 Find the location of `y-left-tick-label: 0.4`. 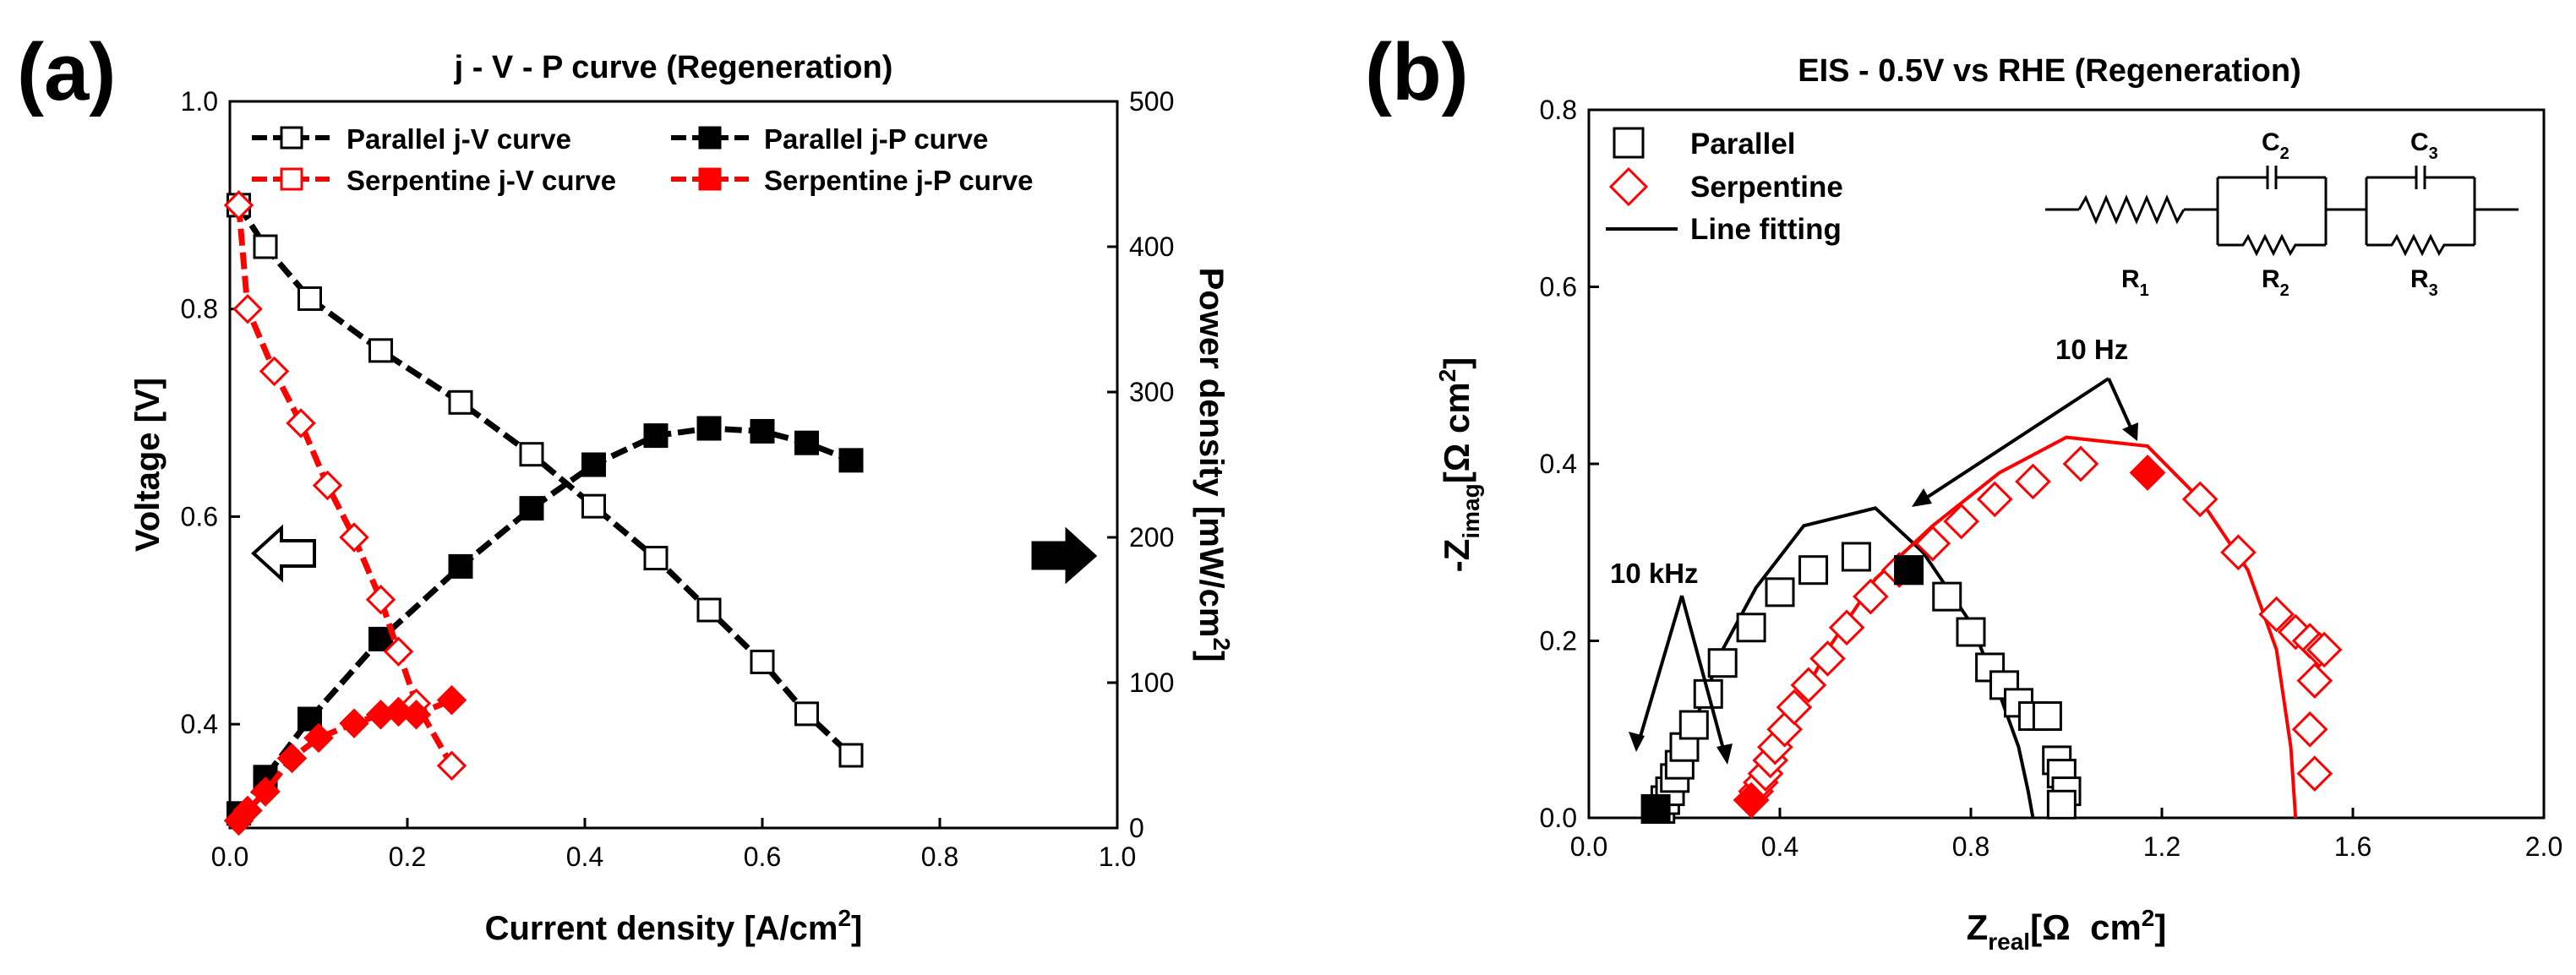

y-left-tick-label: 0.4 is located at coordinates (199, 724).